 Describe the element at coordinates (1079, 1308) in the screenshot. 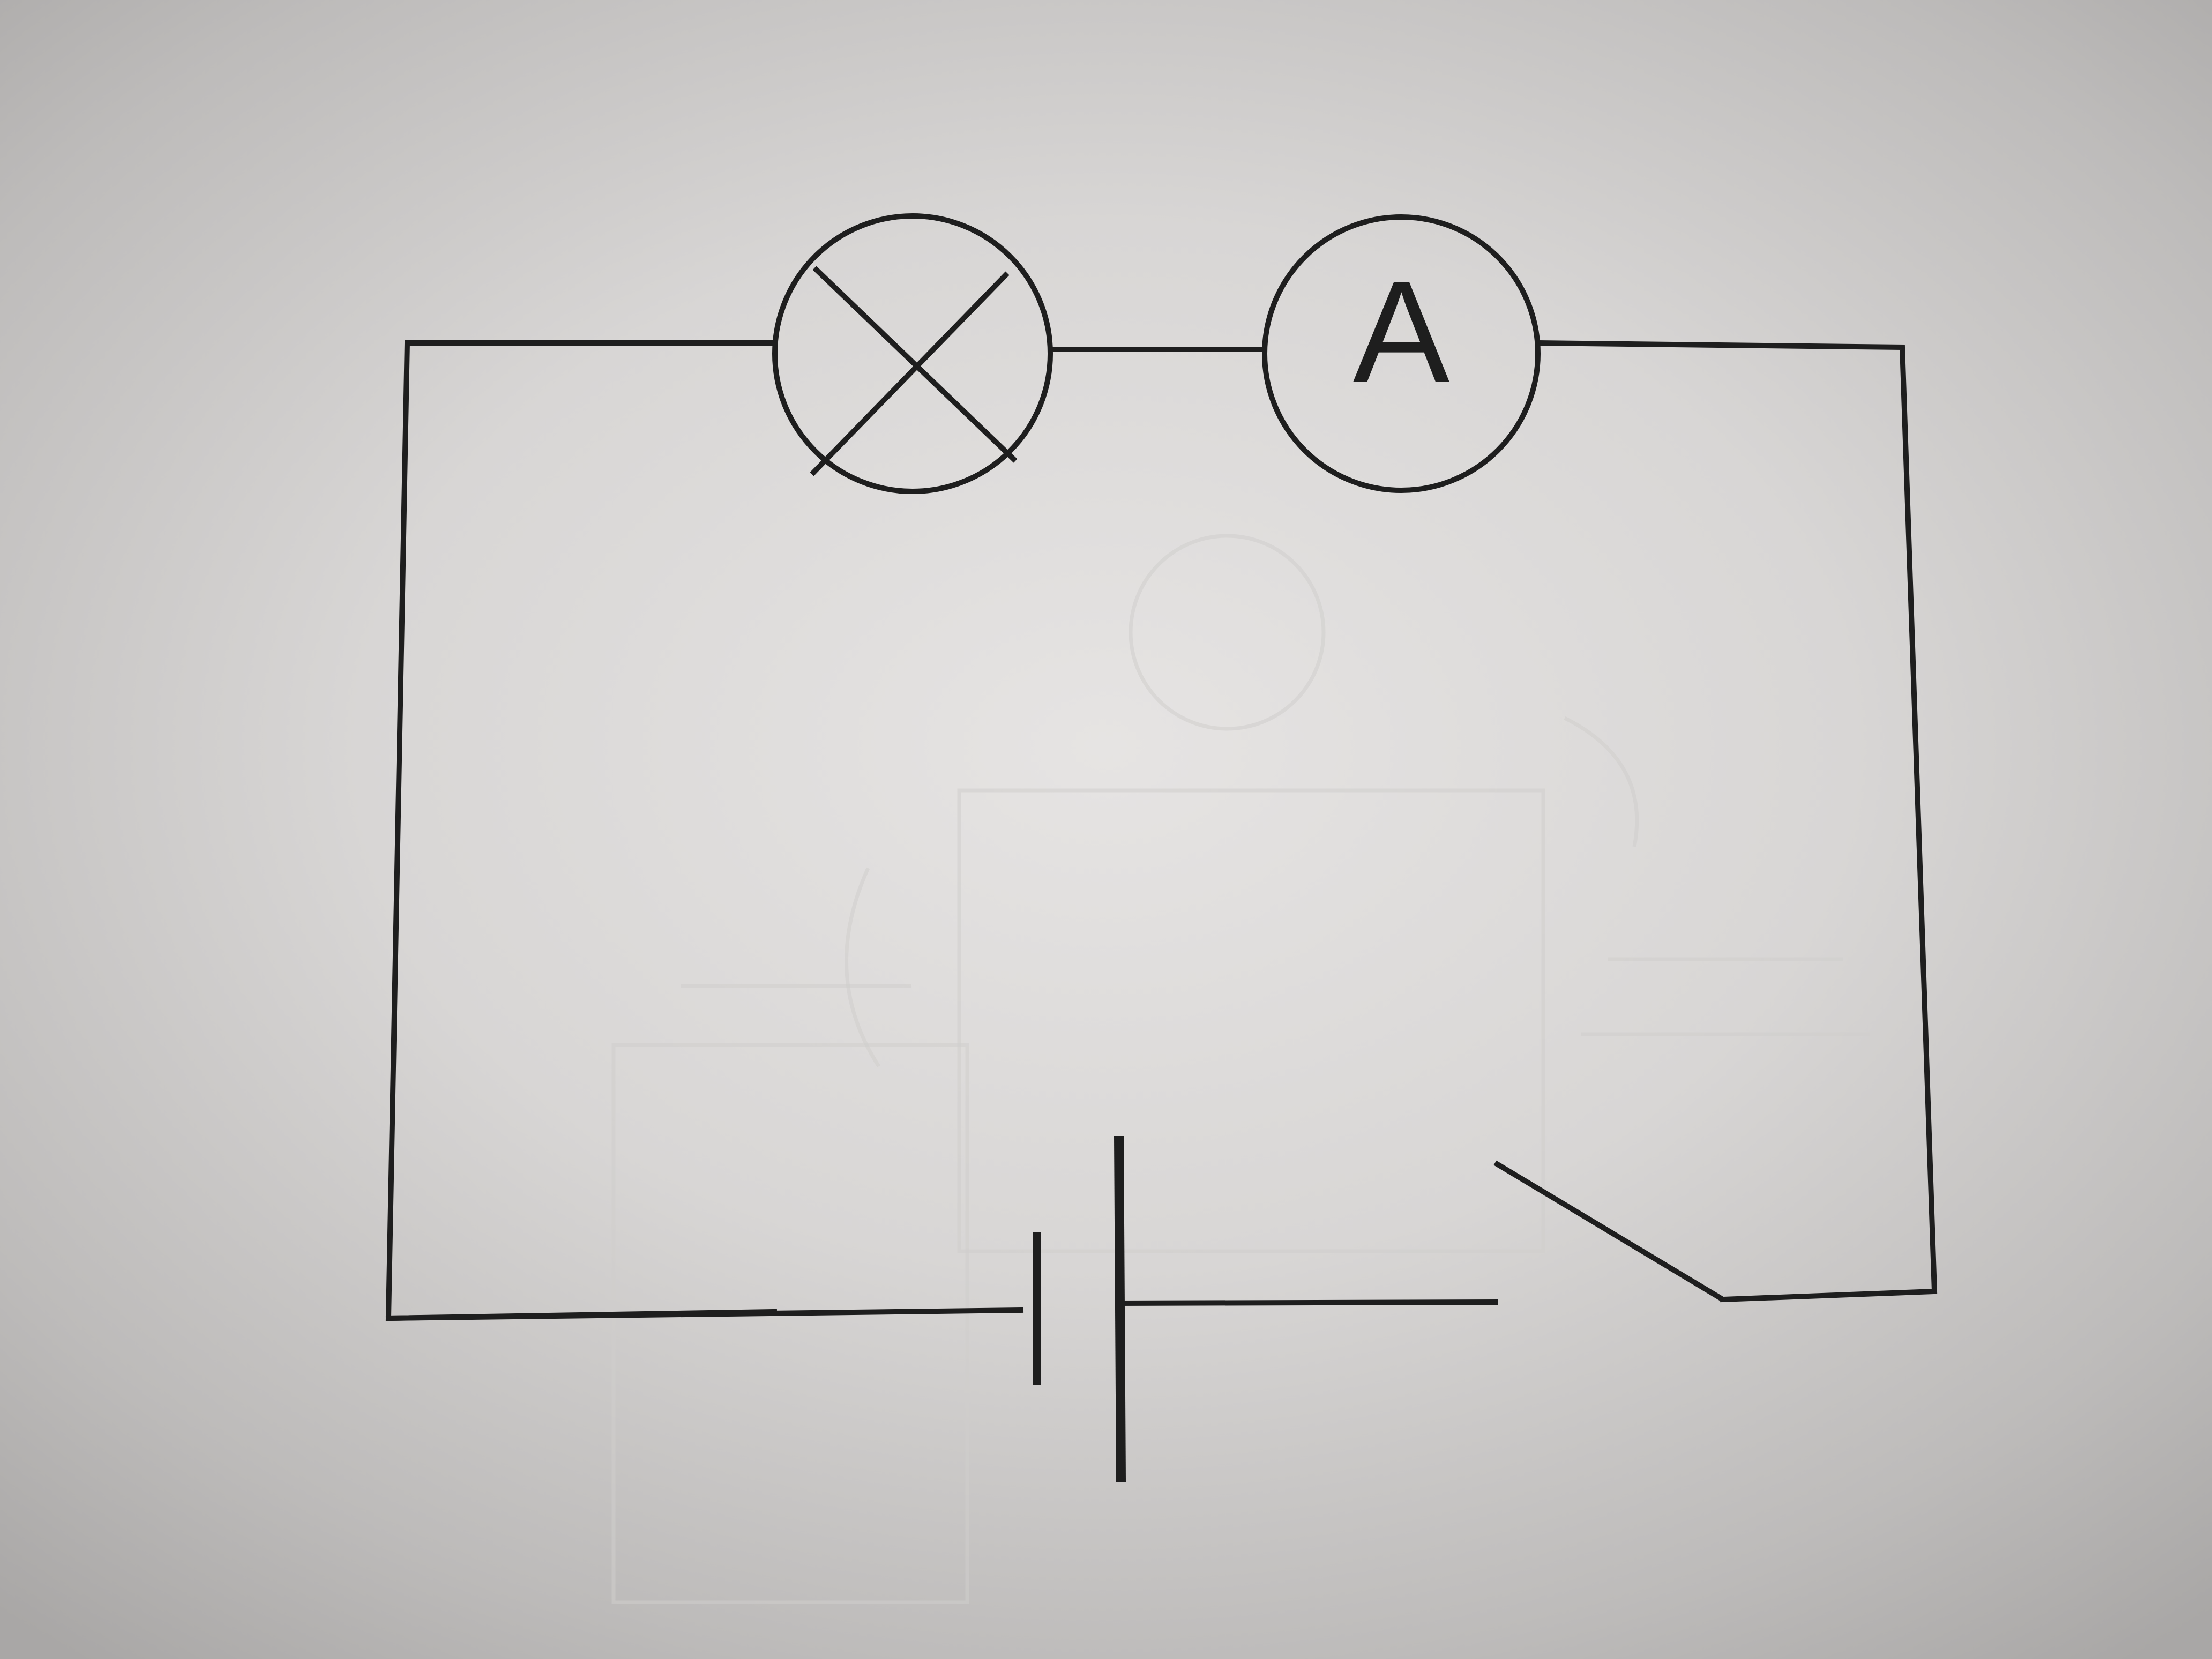

I see `cell-symbol` at that location.